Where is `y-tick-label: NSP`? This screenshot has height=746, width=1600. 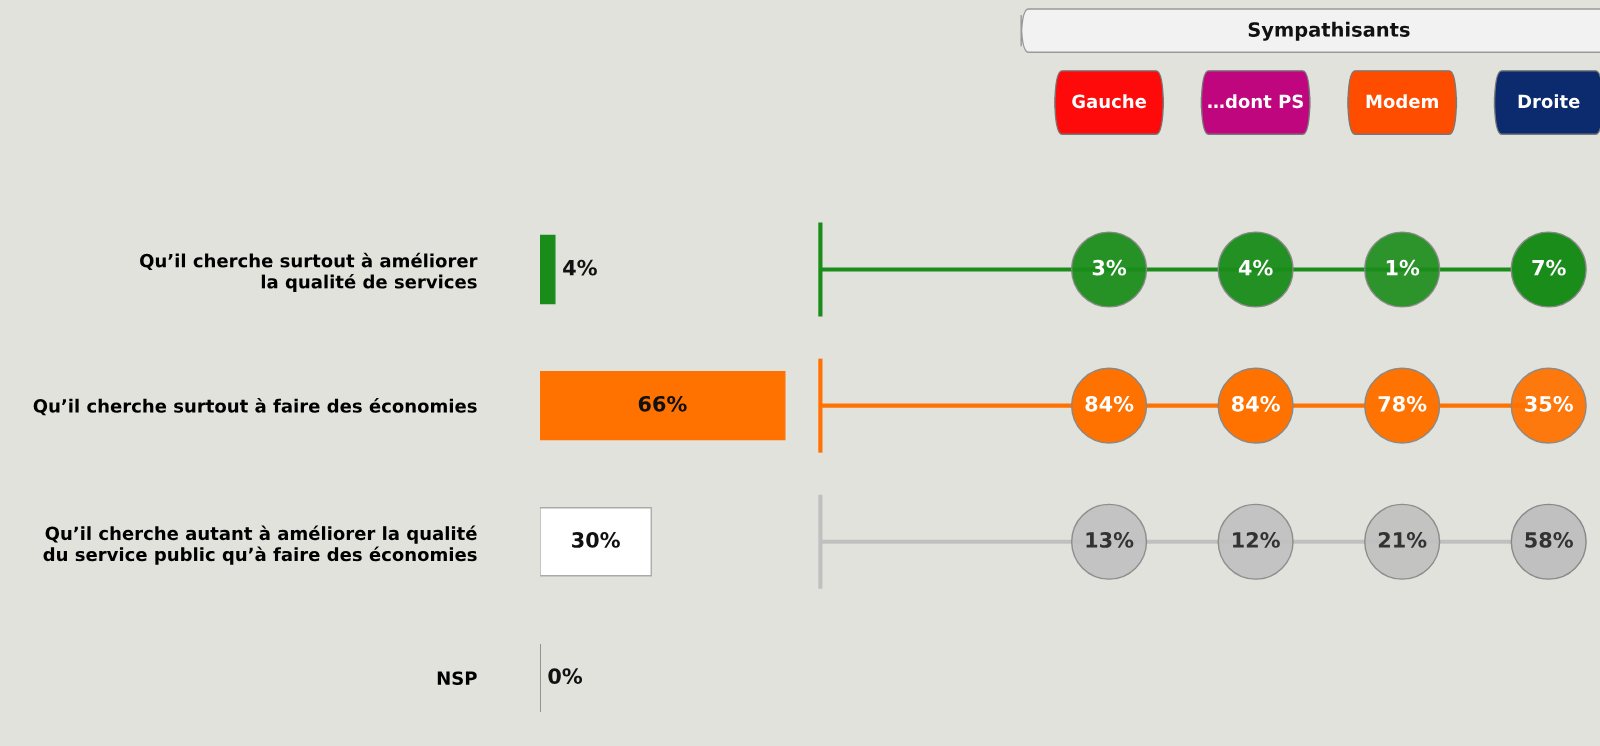 y-tick-label: NSP is located at coordinates (457, 678).